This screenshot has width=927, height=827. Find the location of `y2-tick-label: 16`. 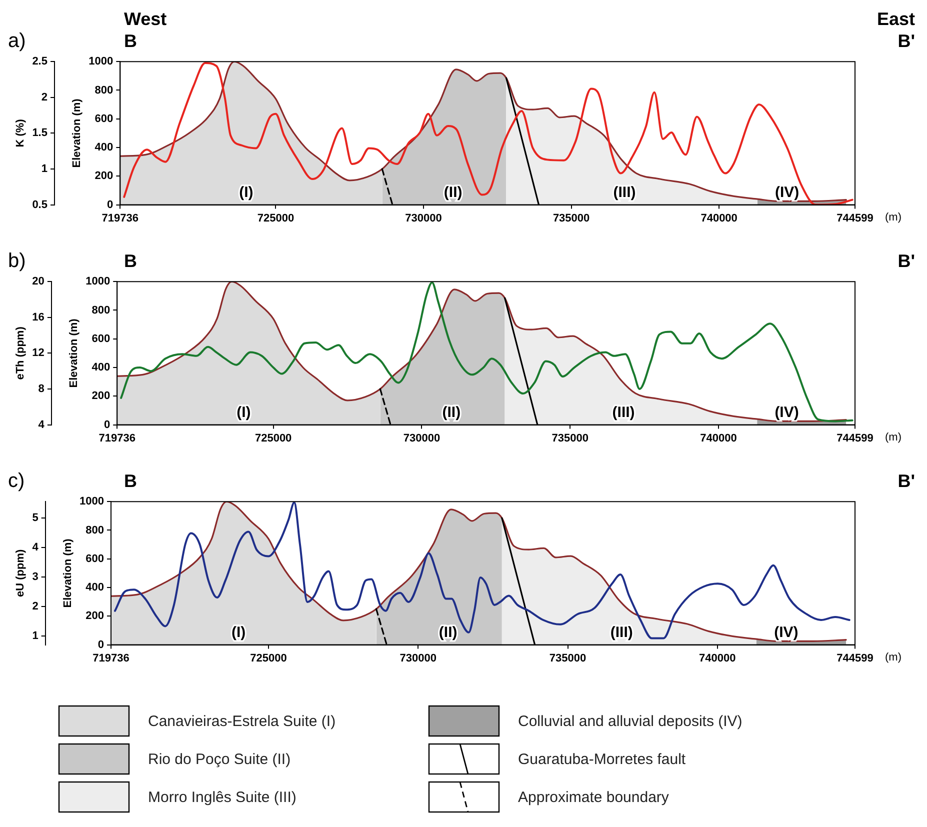

y2-tick-label: 16 is located at coordinates (38, 317).